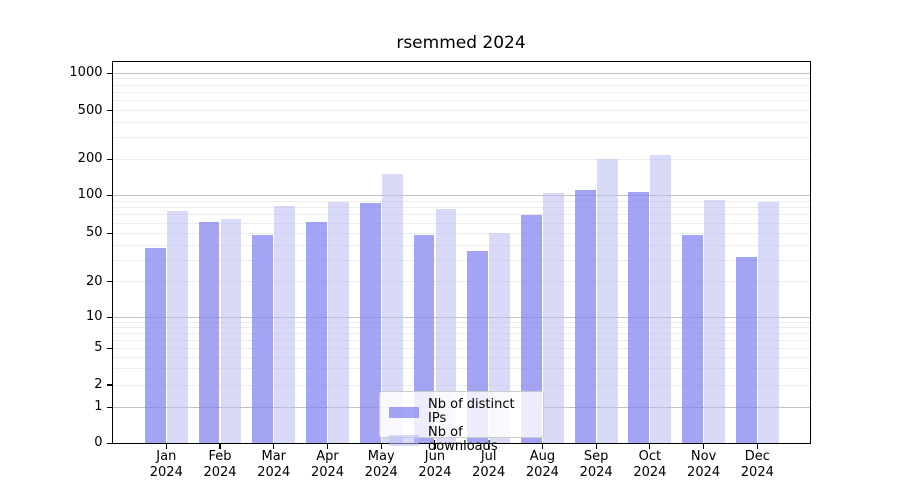 The width and height of the screenshot is (900, 500). What do you see at coordinates (542, 464) in the screenshot?
I see `x-tick-label: Aug 2024` at bounding box center [542, 464].